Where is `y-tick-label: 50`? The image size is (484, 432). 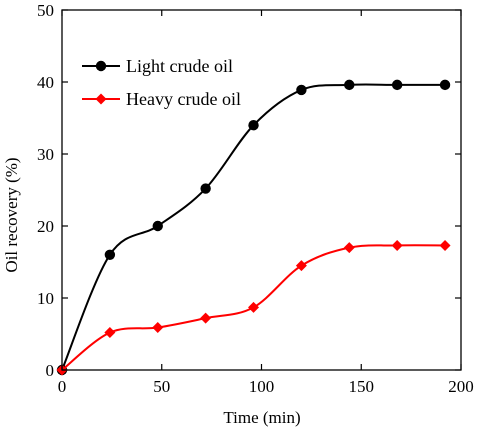
y-tick-label: 50 is located at coordinates (45, 10).